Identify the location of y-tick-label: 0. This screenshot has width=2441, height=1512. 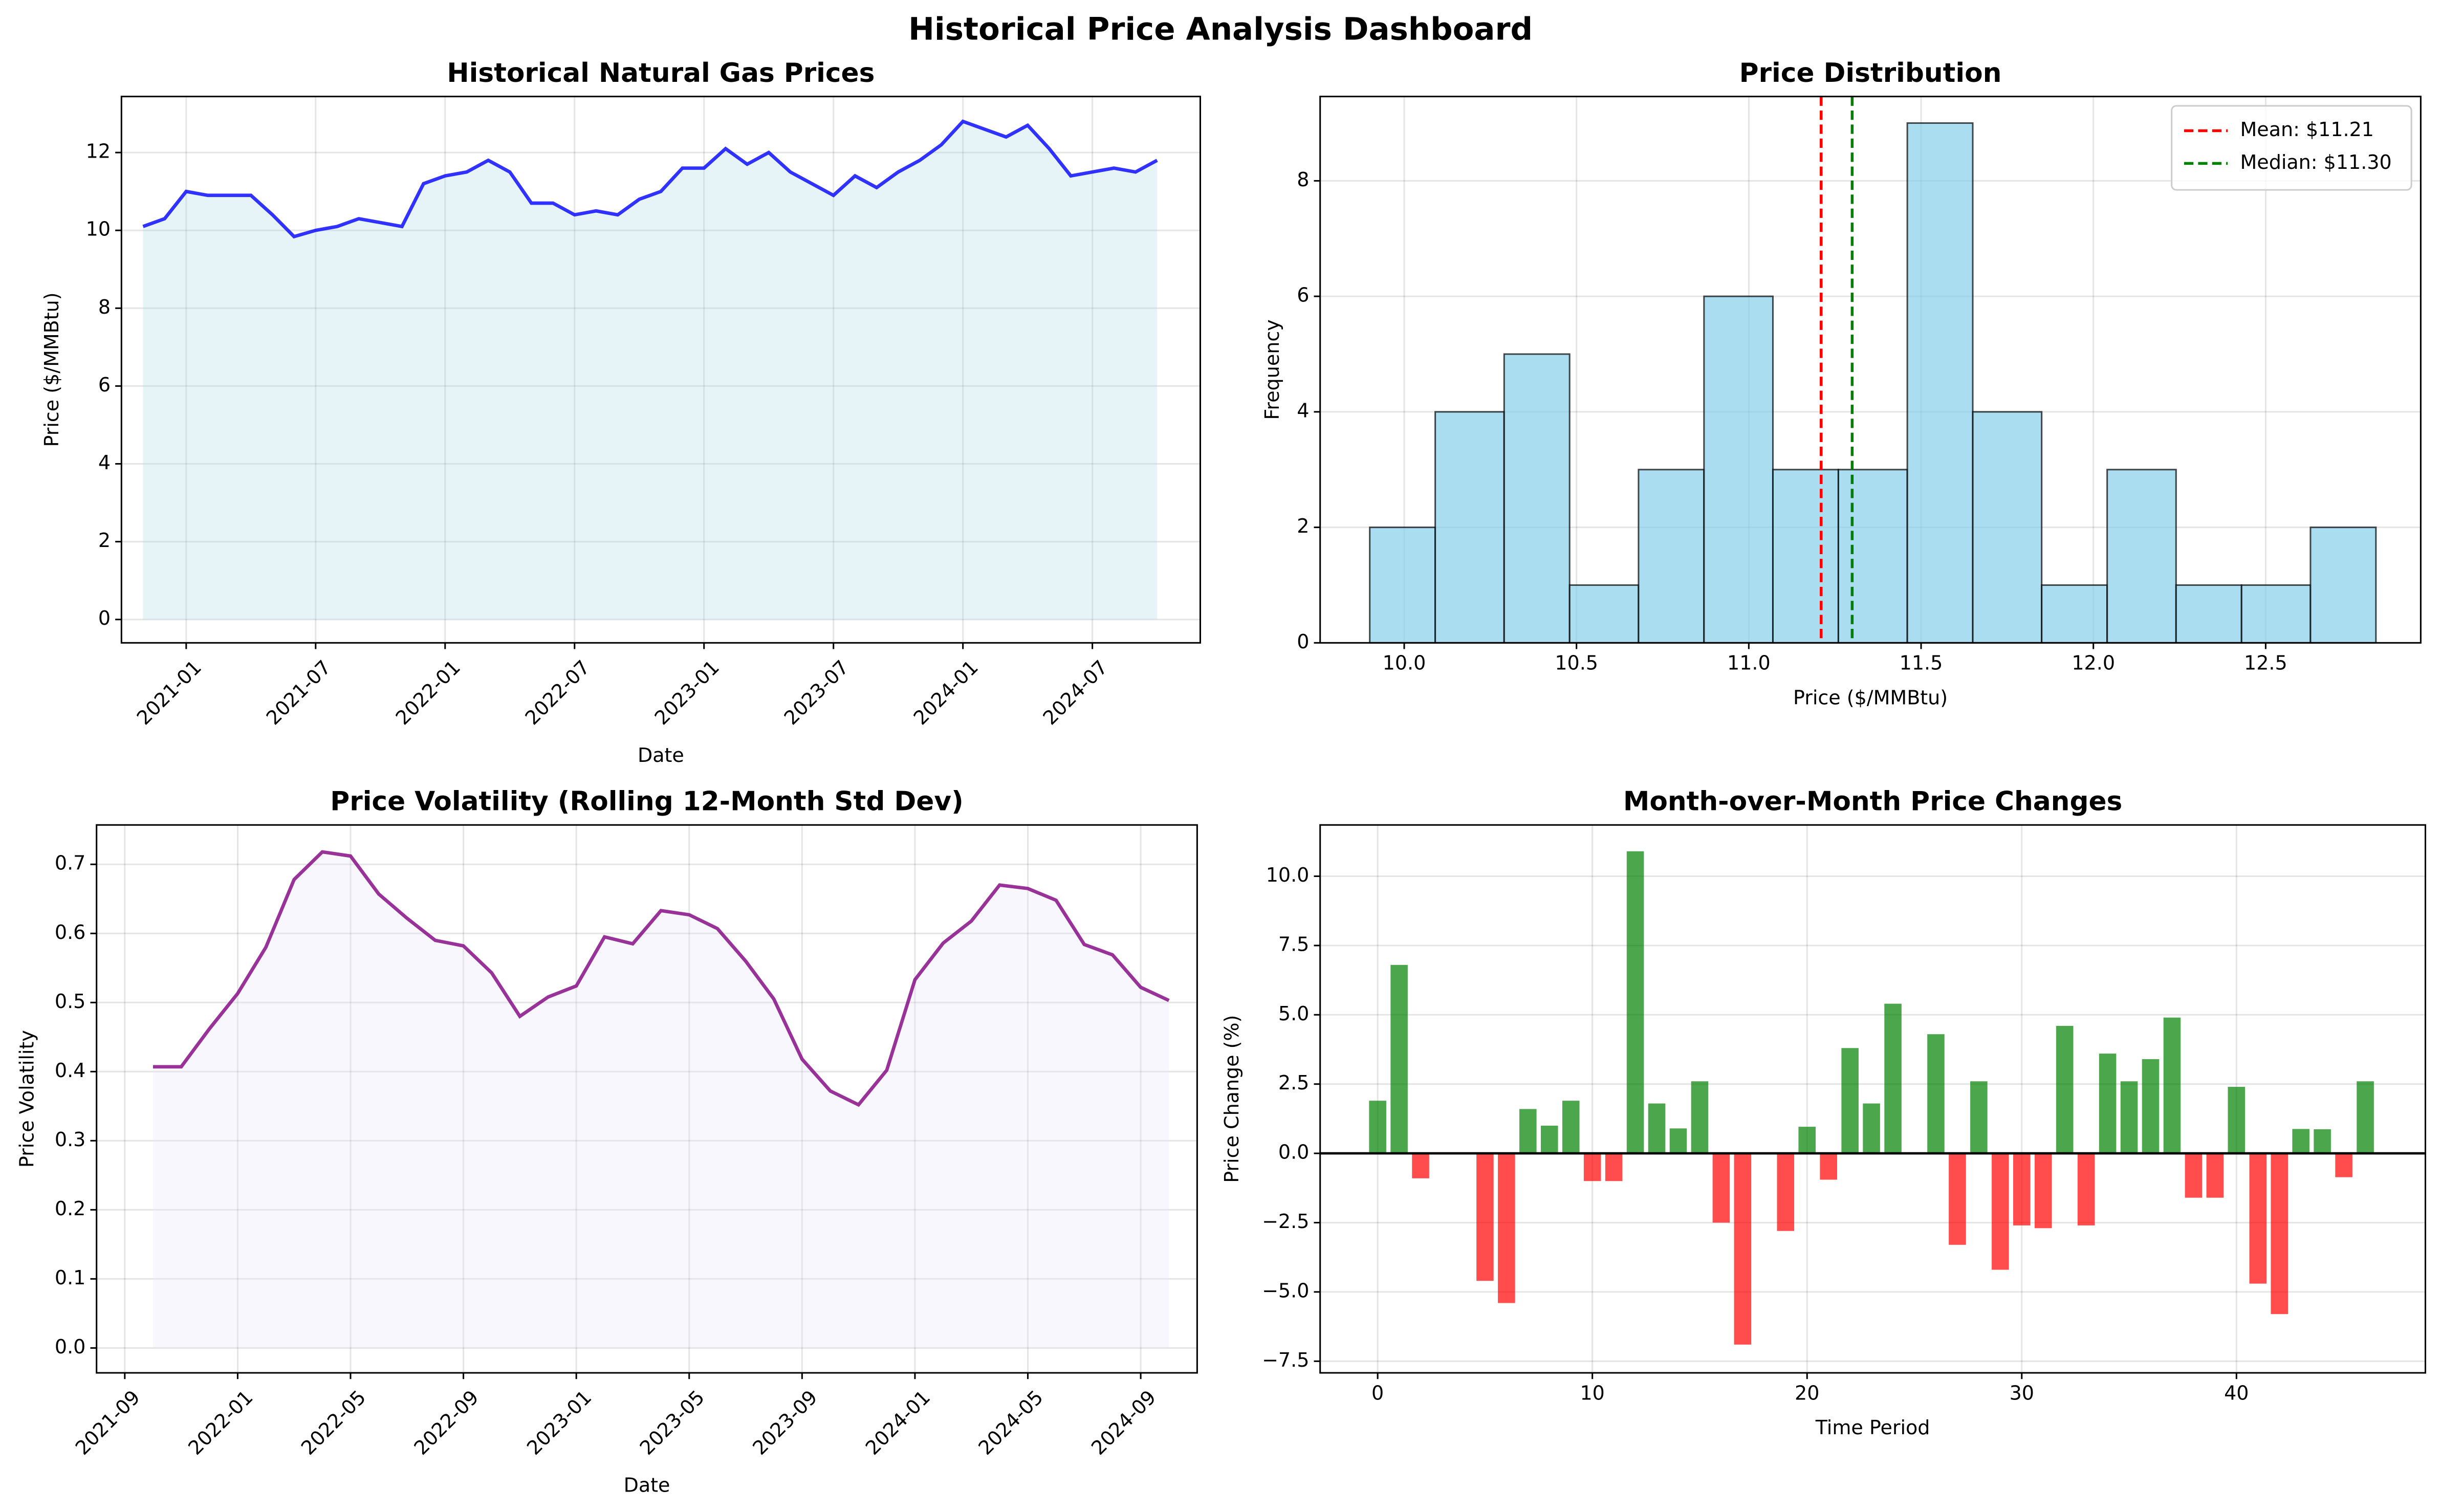
(1303, 641).